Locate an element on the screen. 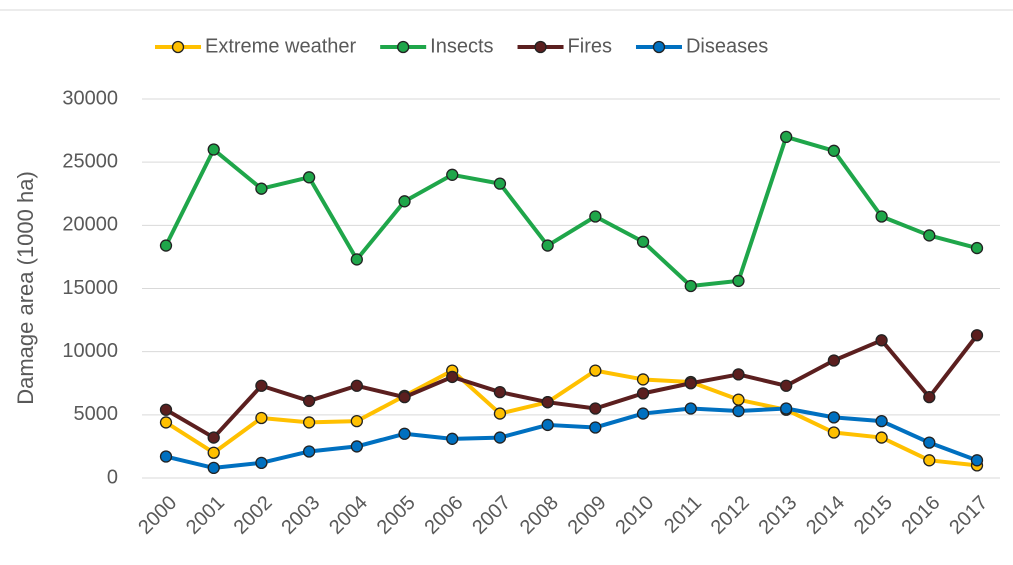  y-tick-label: 20000 is located at coordinates (90, 225).